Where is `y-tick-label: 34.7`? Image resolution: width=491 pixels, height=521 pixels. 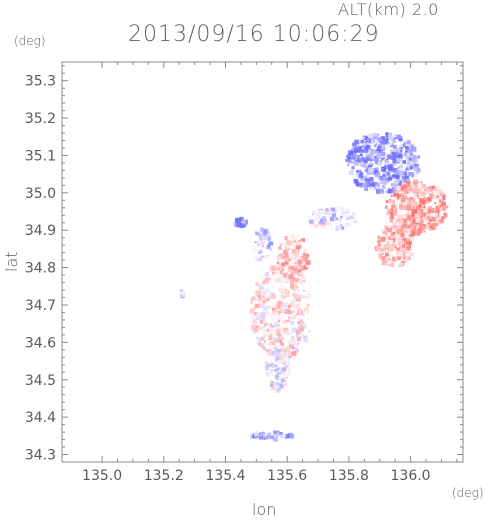
y-tick-label: 34.7 is located at coordinates (40, 306).